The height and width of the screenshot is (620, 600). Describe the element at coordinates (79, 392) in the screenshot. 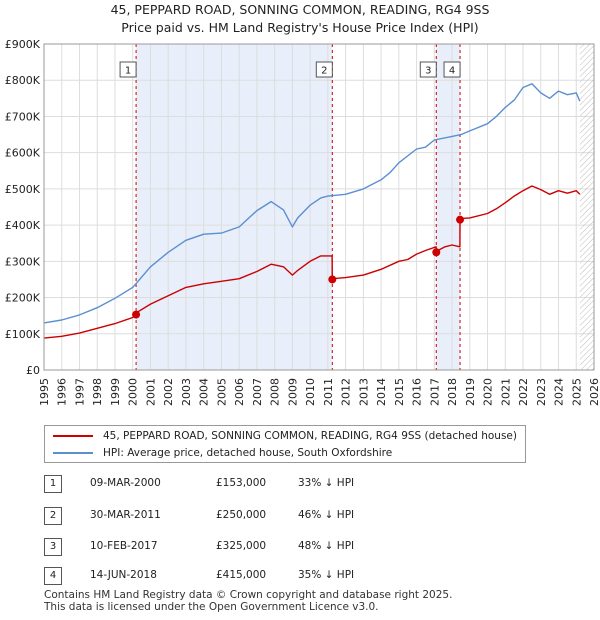

I see `x-tick-label: 1997` at that location.